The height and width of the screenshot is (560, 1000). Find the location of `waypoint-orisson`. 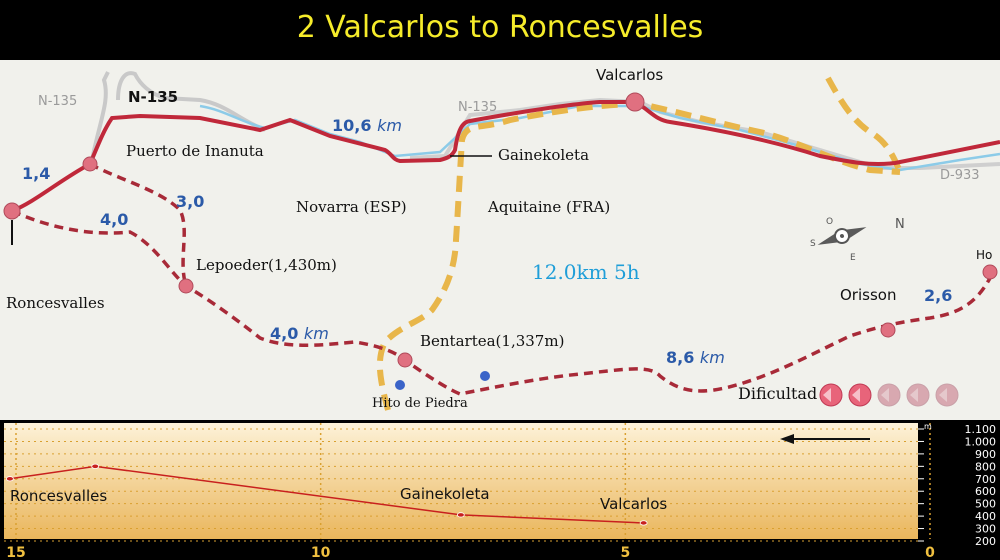

waypoint-orisson is located at coordinates (888, 330).